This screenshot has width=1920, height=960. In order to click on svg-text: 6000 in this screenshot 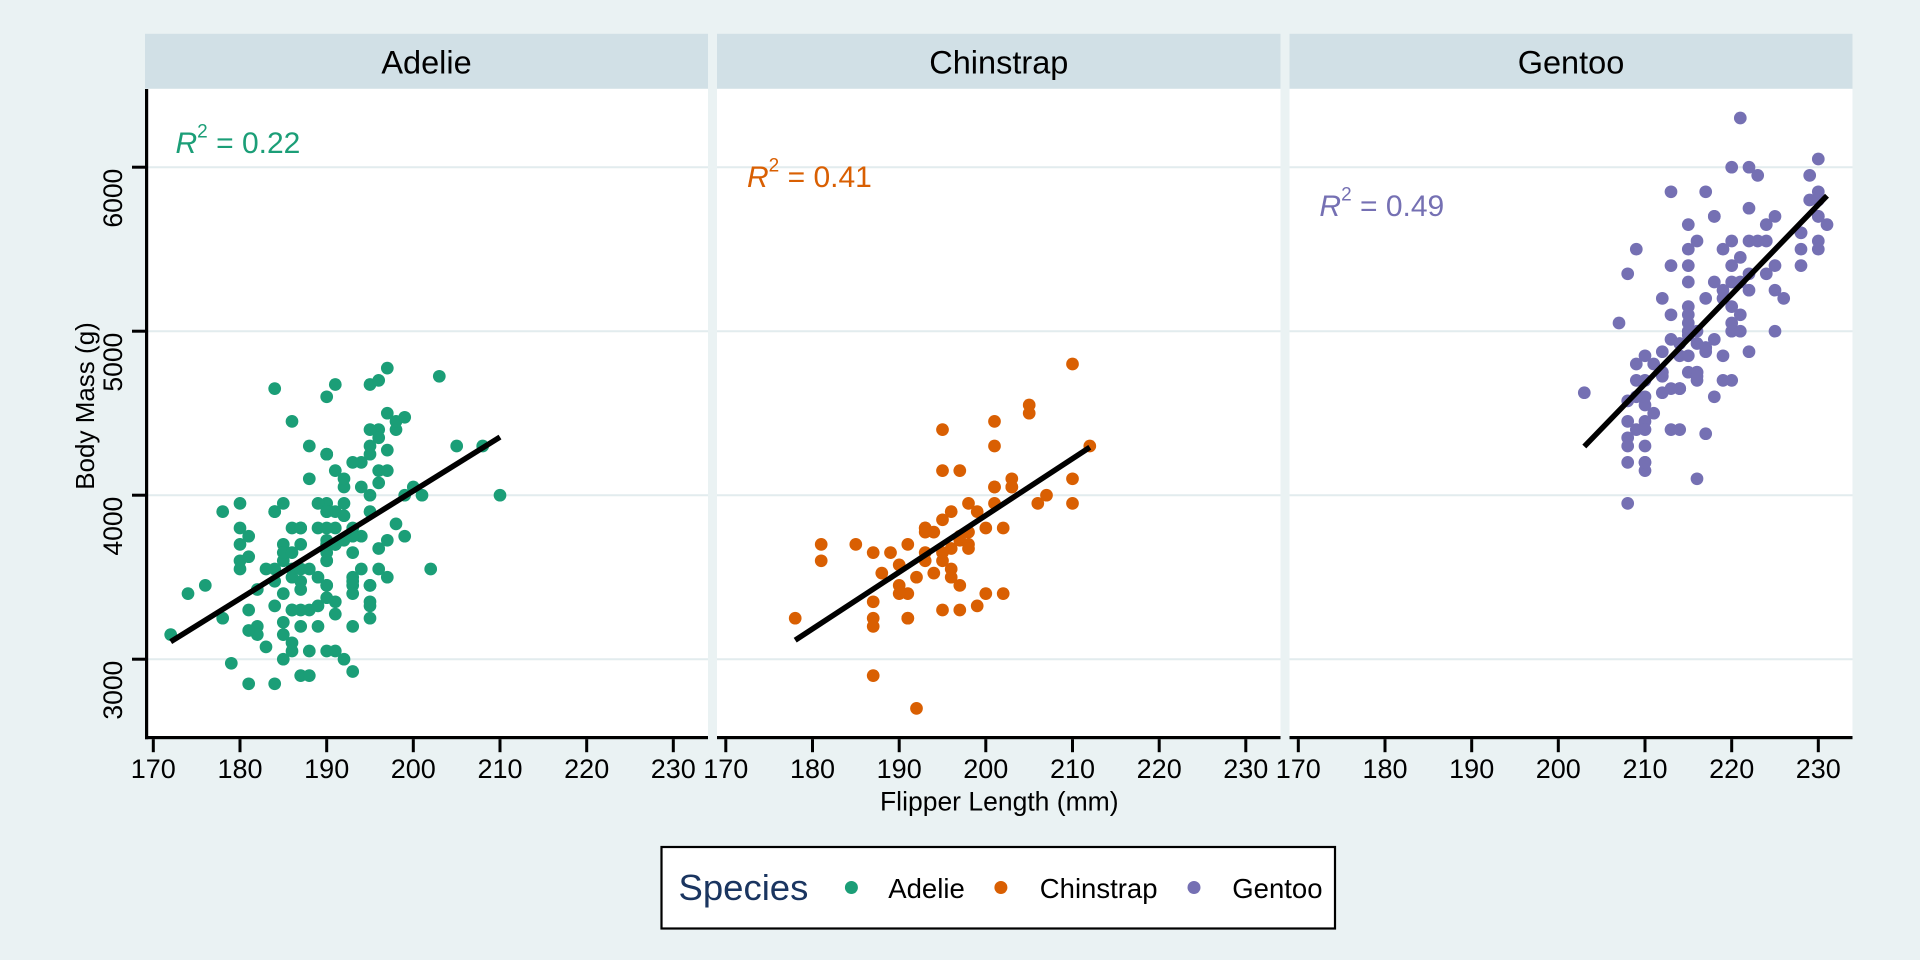, I will do `click(113, 198)`.